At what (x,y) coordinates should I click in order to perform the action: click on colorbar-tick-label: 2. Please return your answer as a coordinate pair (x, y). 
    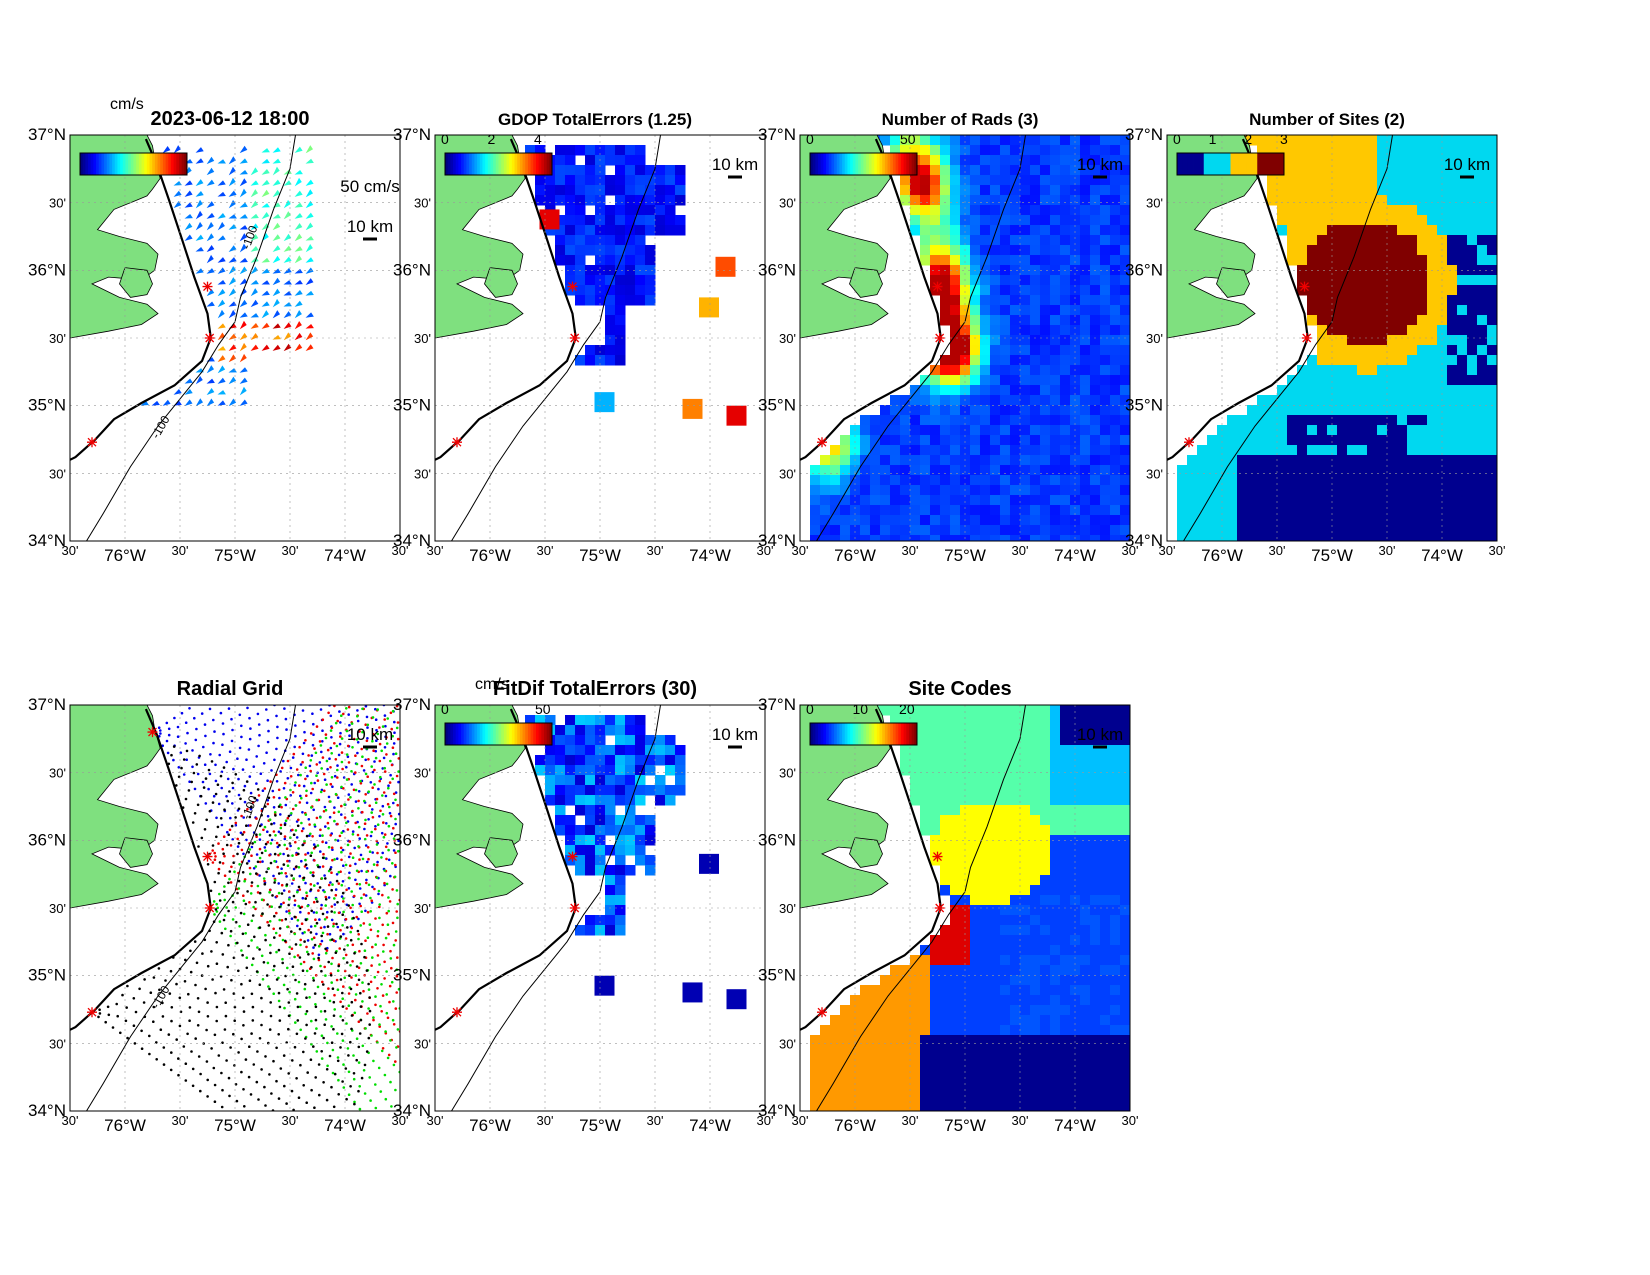
    Looking at the image, I should click on (492, 139).